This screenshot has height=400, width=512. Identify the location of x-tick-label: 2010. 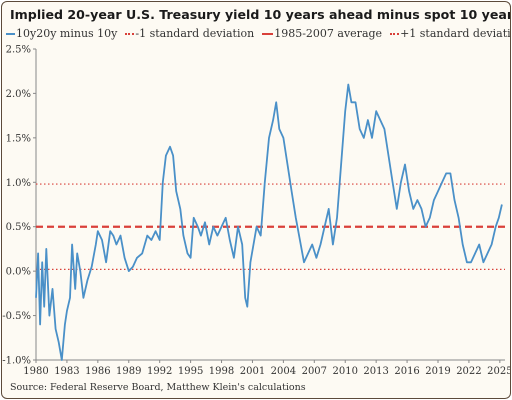
(345, 371).